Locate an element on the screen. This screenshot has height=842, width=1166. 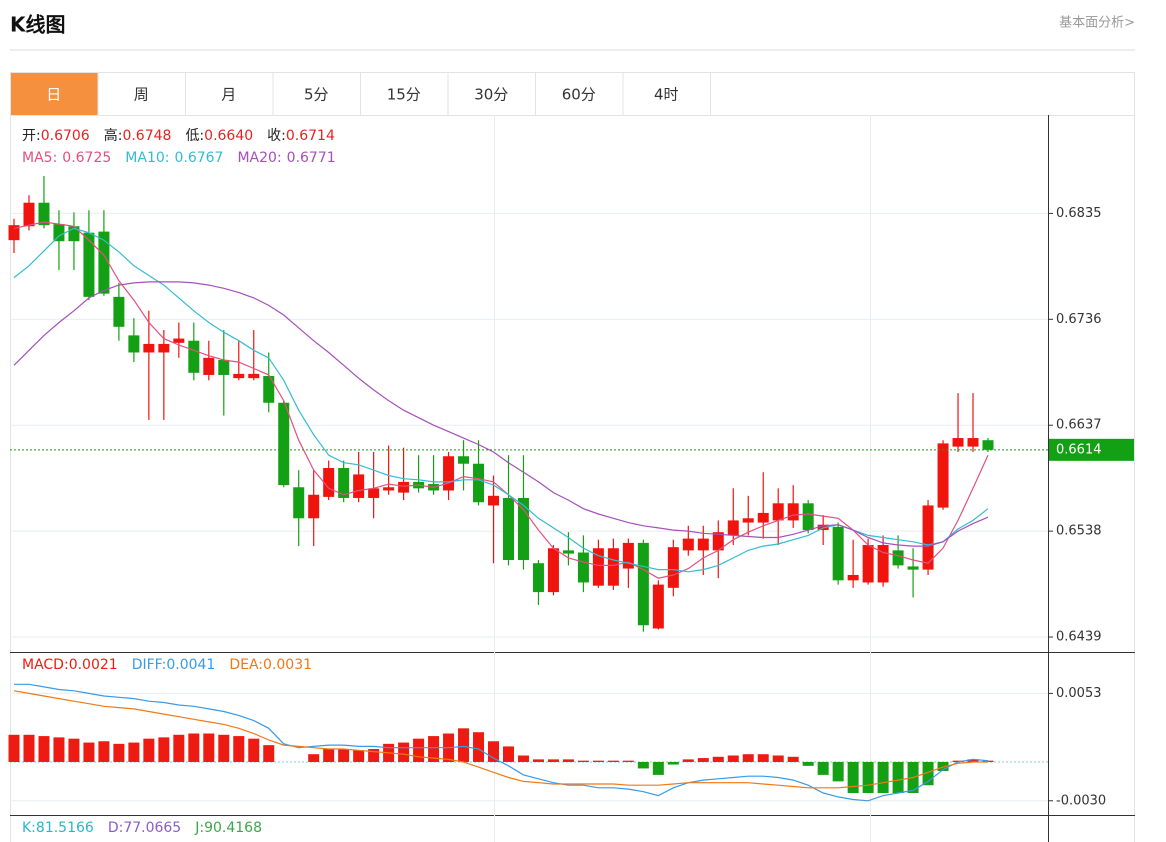
legend-value: 77.0665 is located at coordinates (152, 828).